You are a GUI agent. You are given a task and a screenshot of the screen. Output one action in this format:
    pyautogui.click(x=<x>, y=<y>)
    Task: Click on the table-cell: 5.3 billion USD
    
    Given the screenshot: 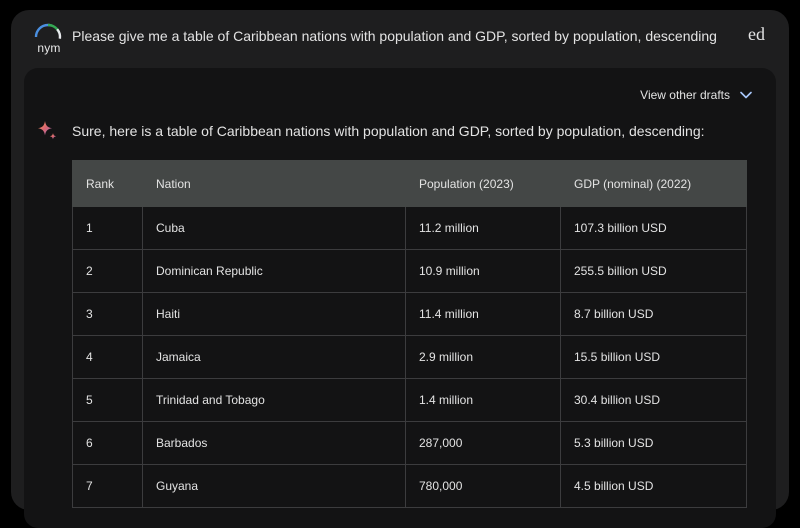 What is the action you would take?
    pyautogui.click(x=653, y=443)
    